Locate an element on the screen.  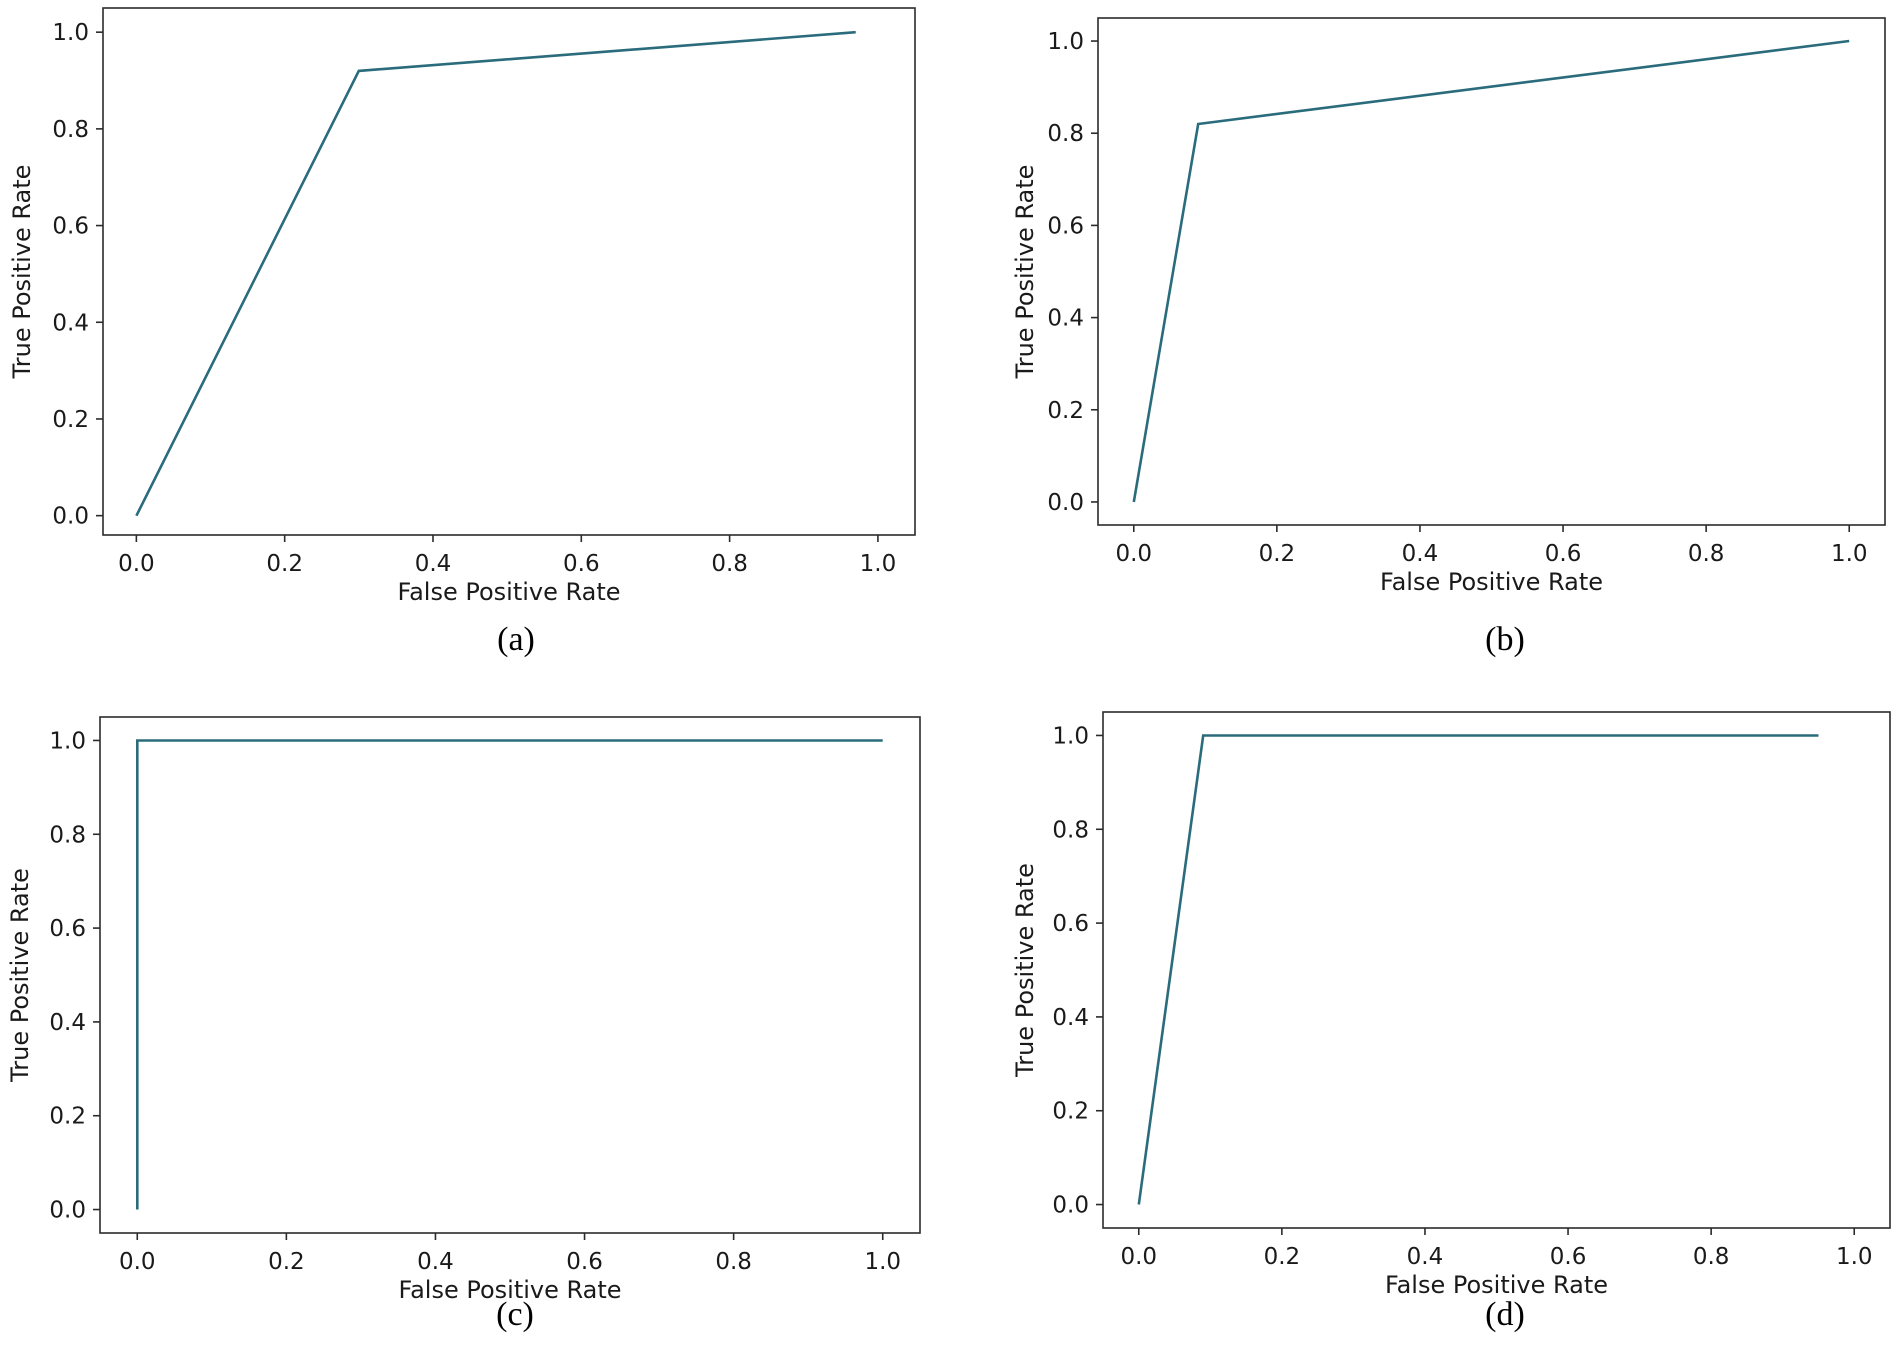
panel-caption: (a) is located at coordinates (516, 639).